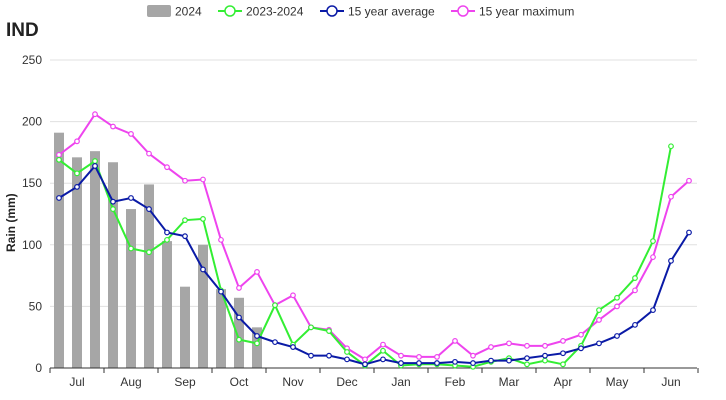 The image size is (726, 400). I want to click on x-tick-label: Oct, so click(239, 382).